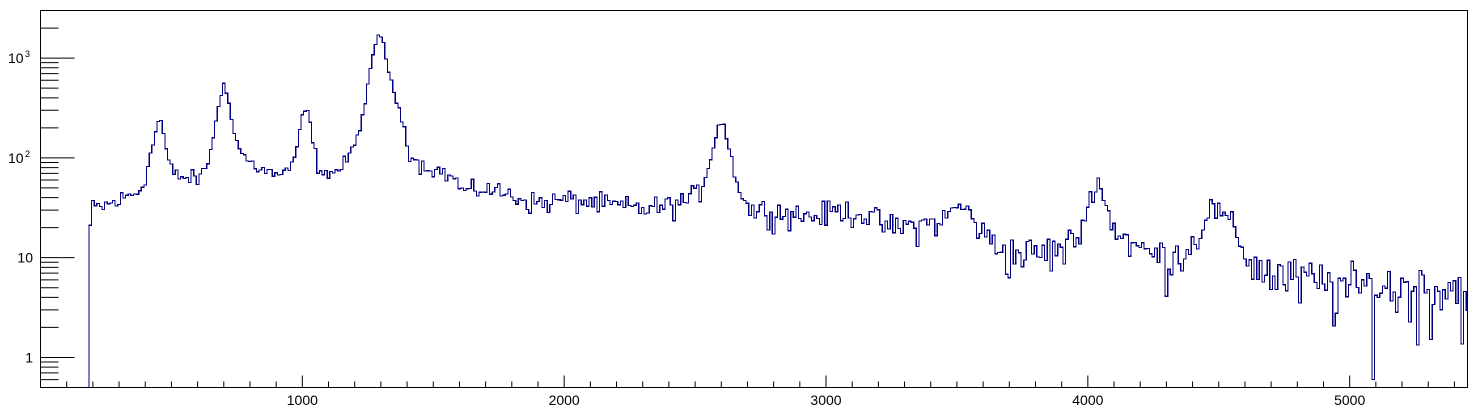 The image size is (1481, 419). I want to click on x-tick-label: 1000, so click(302, 400).